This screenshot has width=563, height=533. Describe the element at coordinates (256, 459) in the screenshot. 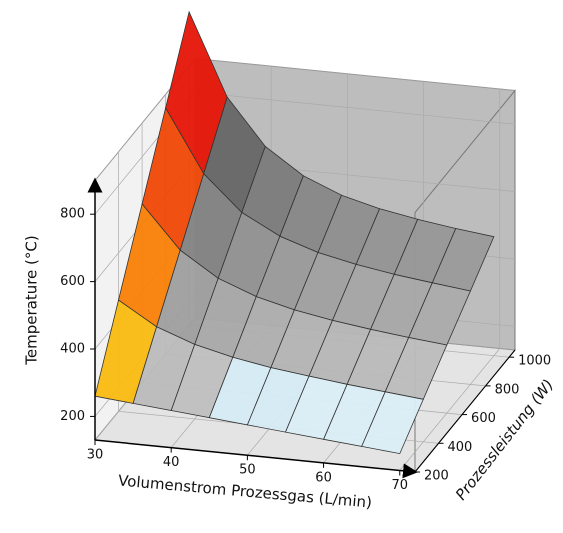

I see `x-axis` at that location.